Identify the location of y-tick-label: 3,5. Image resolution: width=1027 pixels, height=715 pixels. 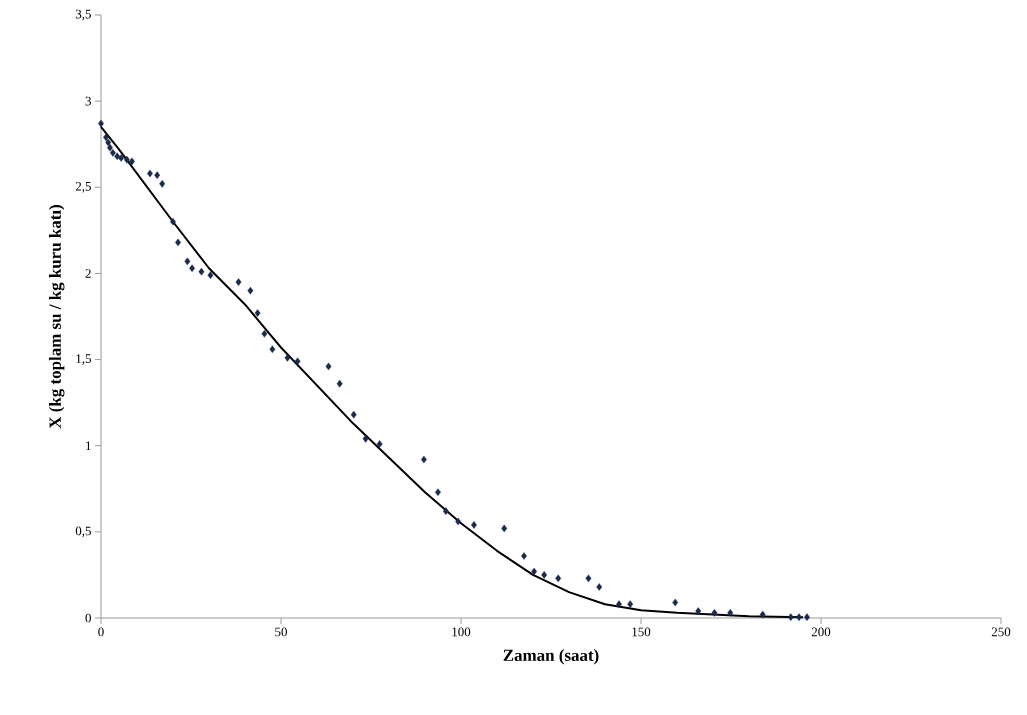
(83, 15).